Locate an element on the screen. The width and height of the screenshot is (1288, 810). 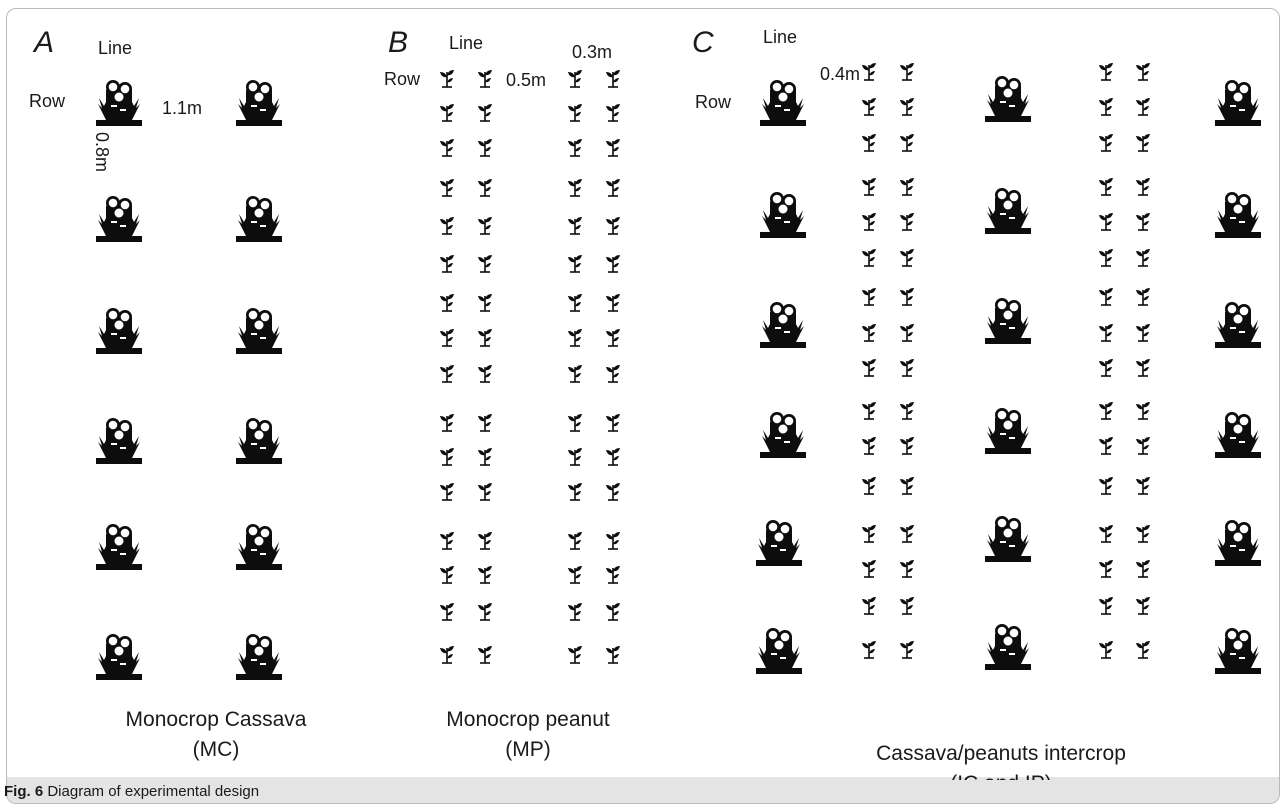
panel-title-b: Monocrop peanut is located at coordinates (528, 719).